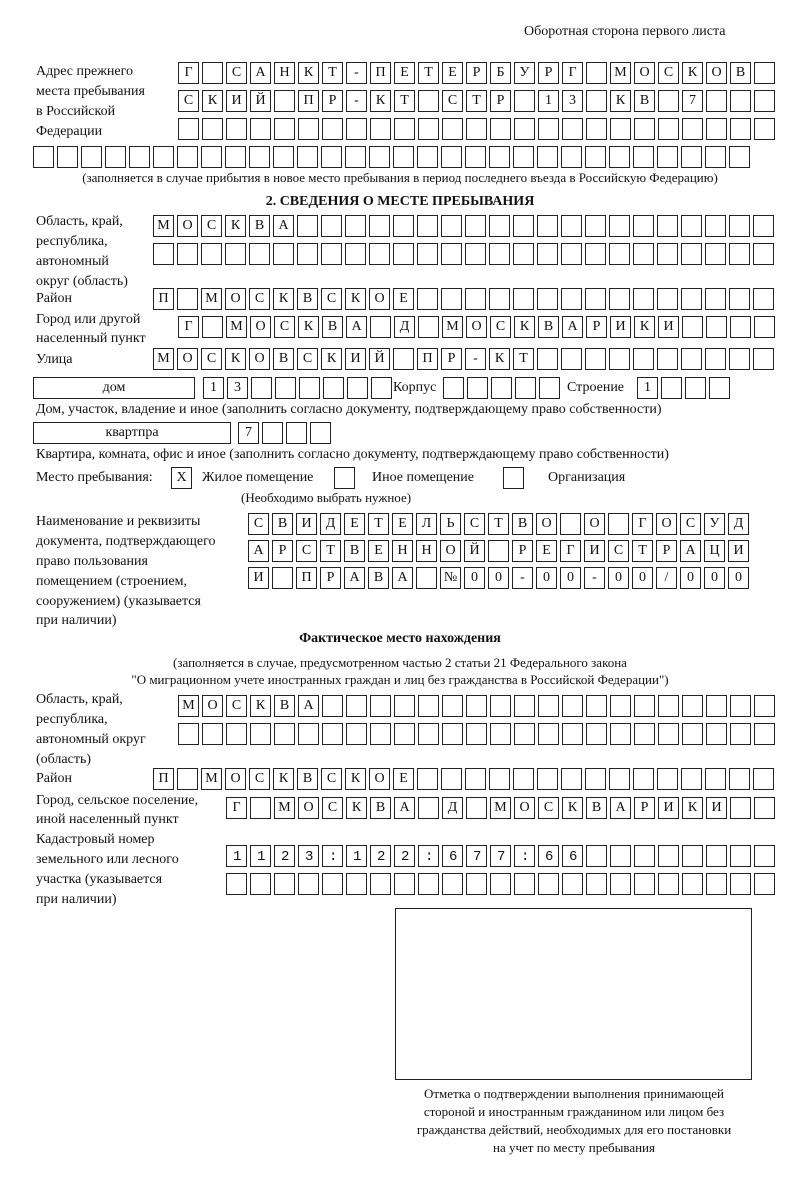 The height and width of the screenshot is (1180, 800). I want to click on char-cell: Ь, so click(450, 524).